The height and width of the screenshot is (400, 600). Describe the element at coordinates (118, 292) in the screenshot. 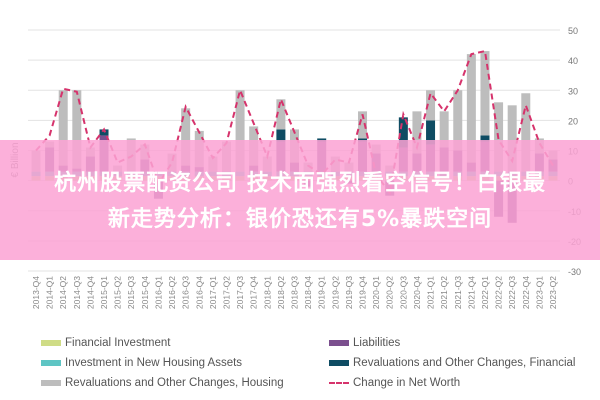

I see `x-tick-label: 2015-Q2` at that location.